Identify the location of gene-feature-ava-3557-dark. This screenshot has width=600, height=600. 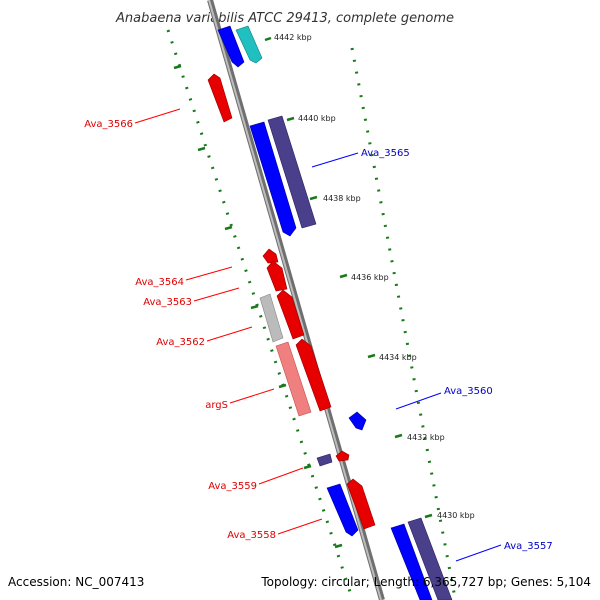
(430, 558).